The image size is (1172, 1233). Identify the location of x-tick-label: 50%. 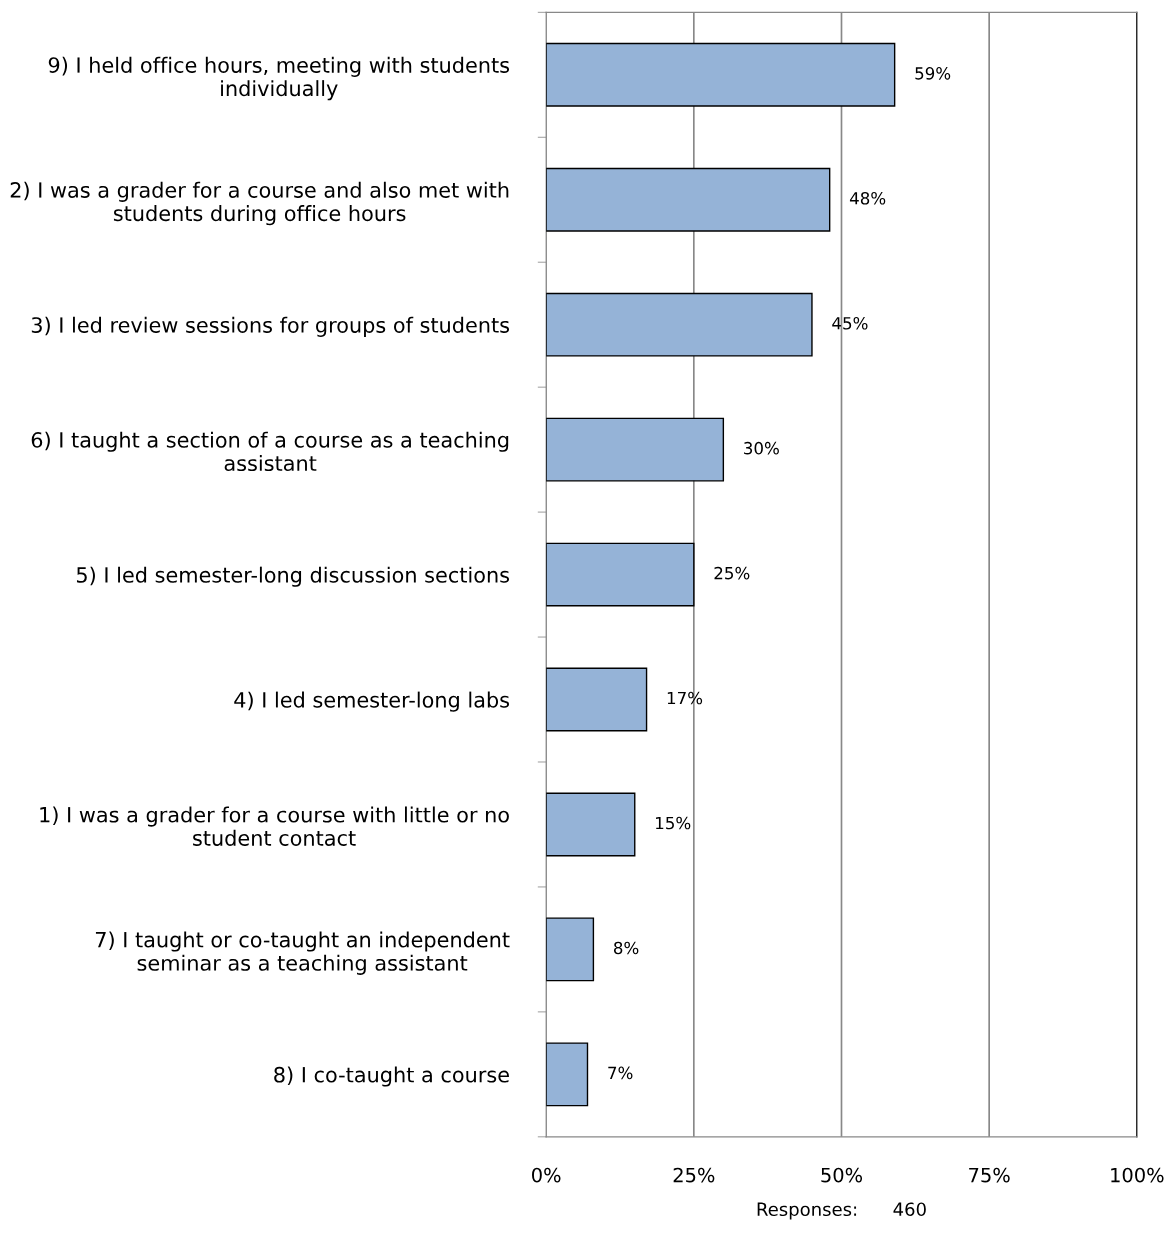
(842, 1175).